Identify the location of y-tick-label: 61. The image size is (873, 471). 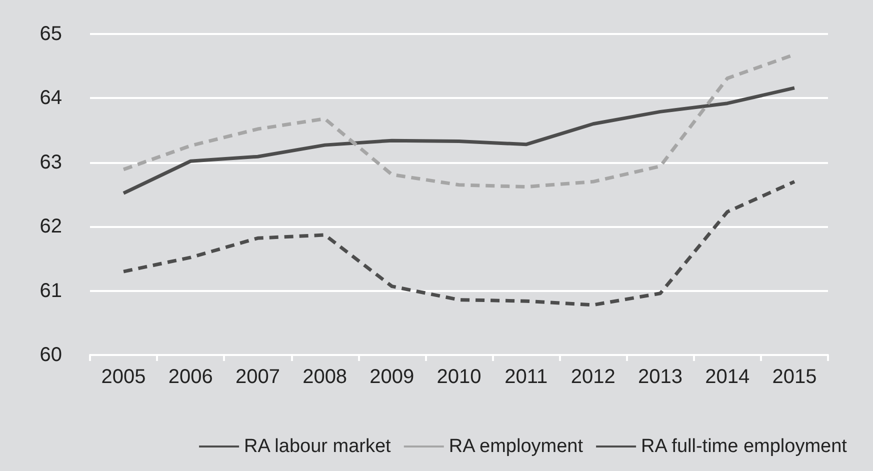
(51, 291).